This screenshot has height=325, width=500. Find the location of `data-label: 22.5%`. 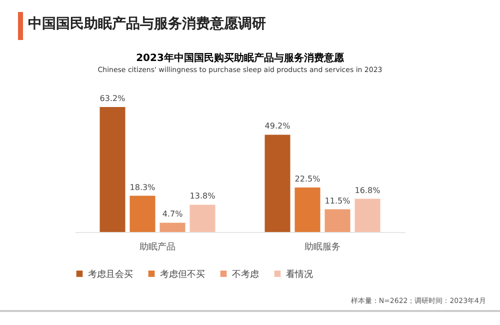

data-label: 22.5% is located at coordinates (307, 179).